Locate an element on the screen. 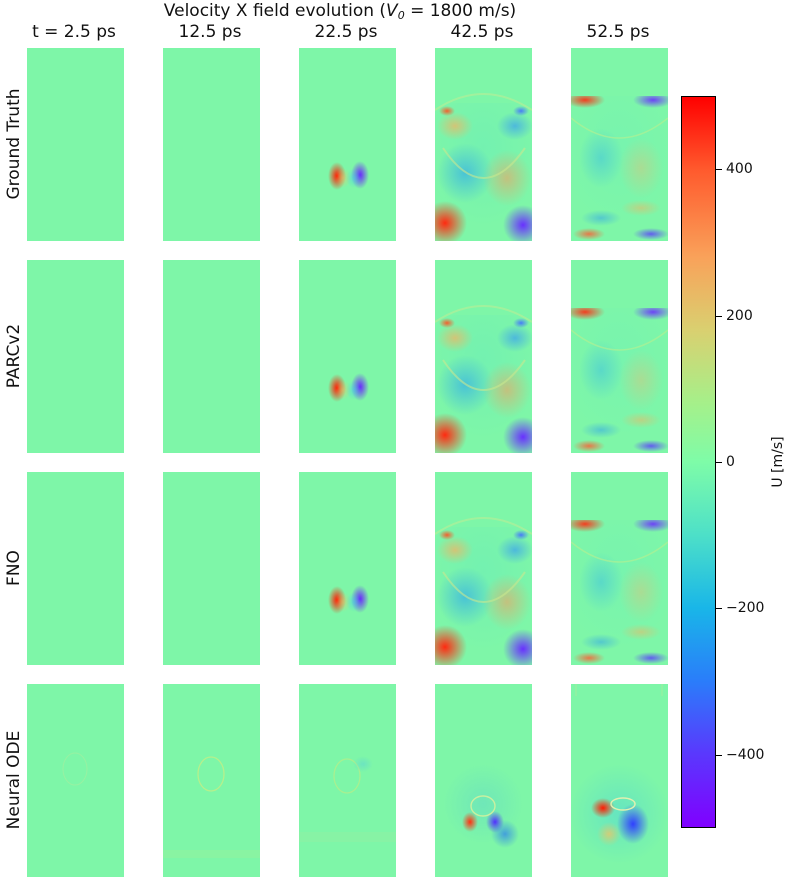 This screenshot has height=883, width=792. panel-neural-ode-col3 is located at coordinates (347, 780).